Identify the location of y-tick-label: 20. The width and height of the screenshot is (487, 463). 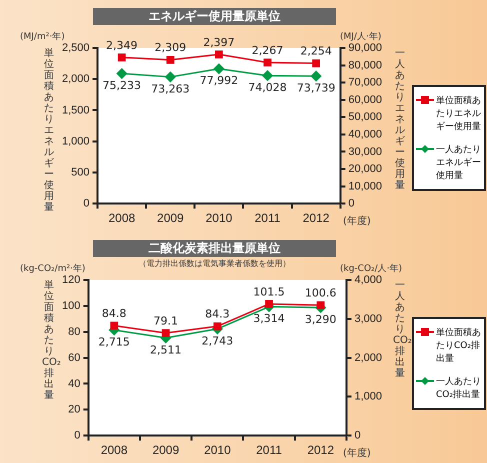
(74, 410).